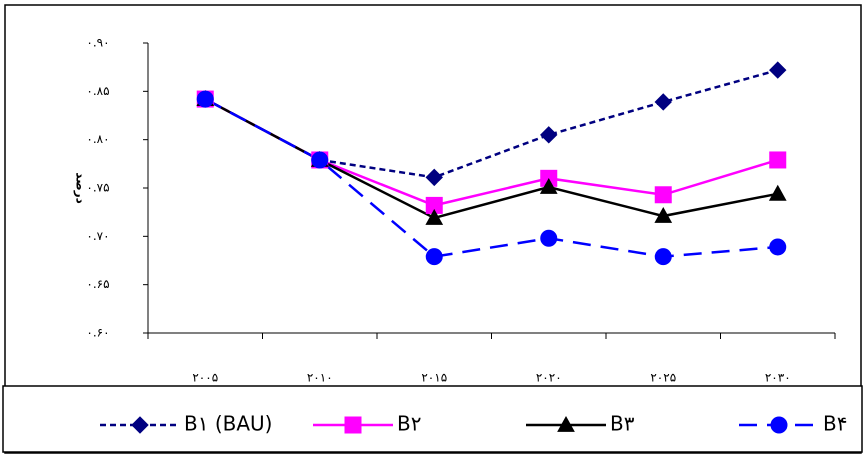  What do you see at coordinates (228, 424) in the screenshot?
I see `legend-label: B۱ (BAU)` at bounding box center [228, 424].